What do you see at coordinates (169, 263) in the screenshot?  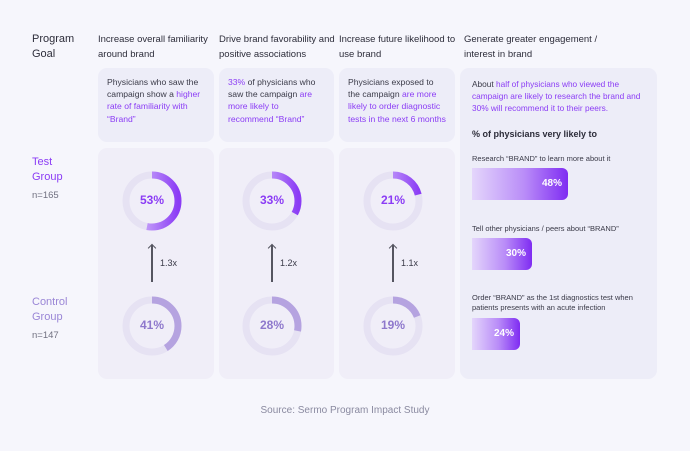 I see `lift-multiplier-familiarity: 1.3x` at bounding box center [169, 263].